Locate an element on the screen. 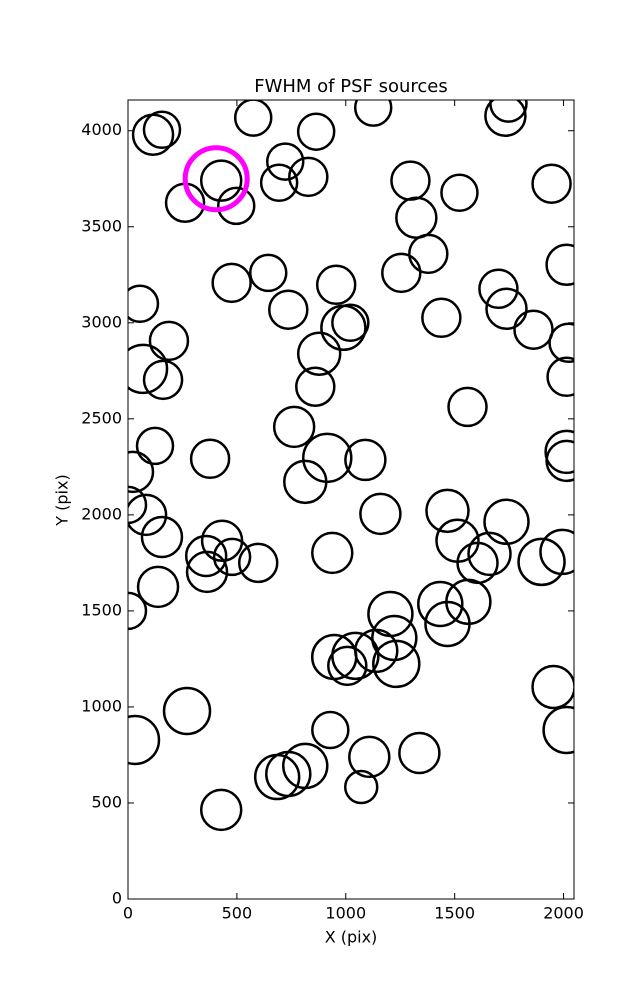 This screenshot has height=1000, width=637. y-tick-label: 1500 is located at coordinates (101, 609).